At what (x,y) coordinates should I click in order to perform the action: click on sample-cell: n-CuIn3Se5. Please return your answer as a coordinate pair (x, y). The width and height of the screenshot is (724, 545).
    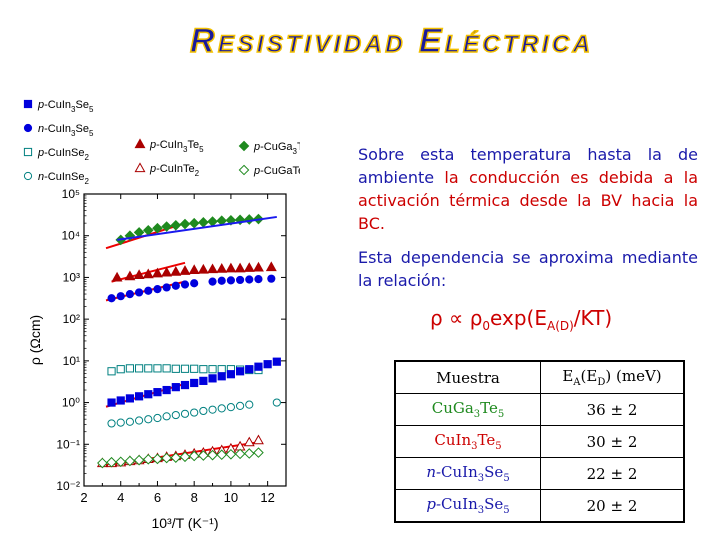
    Looking at the image, I should click on (467, 473).